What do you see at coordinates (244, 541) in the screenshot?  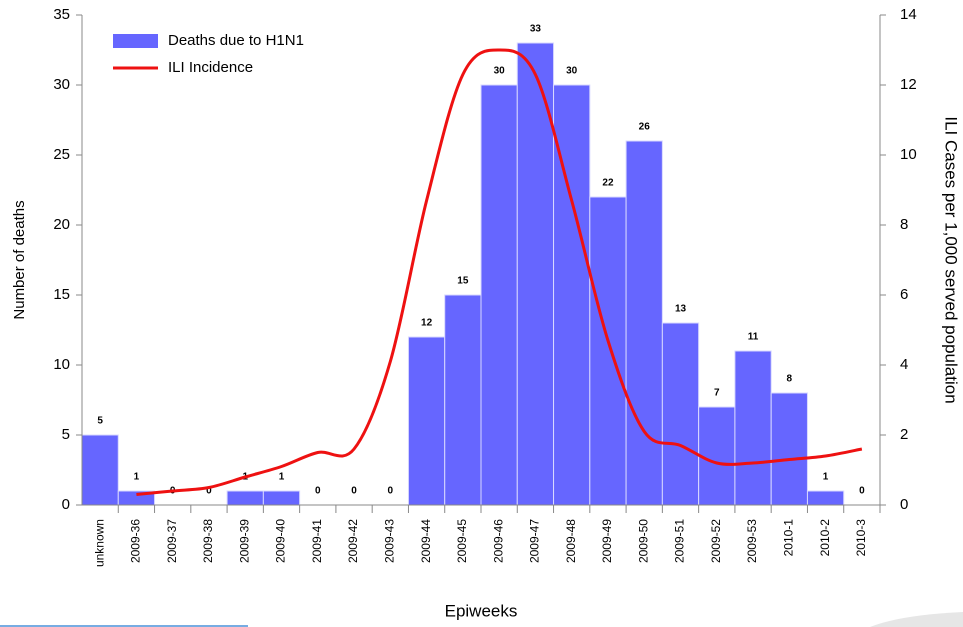 I see `x-tick-label: 2009-39` at bounding box center [244, 541].